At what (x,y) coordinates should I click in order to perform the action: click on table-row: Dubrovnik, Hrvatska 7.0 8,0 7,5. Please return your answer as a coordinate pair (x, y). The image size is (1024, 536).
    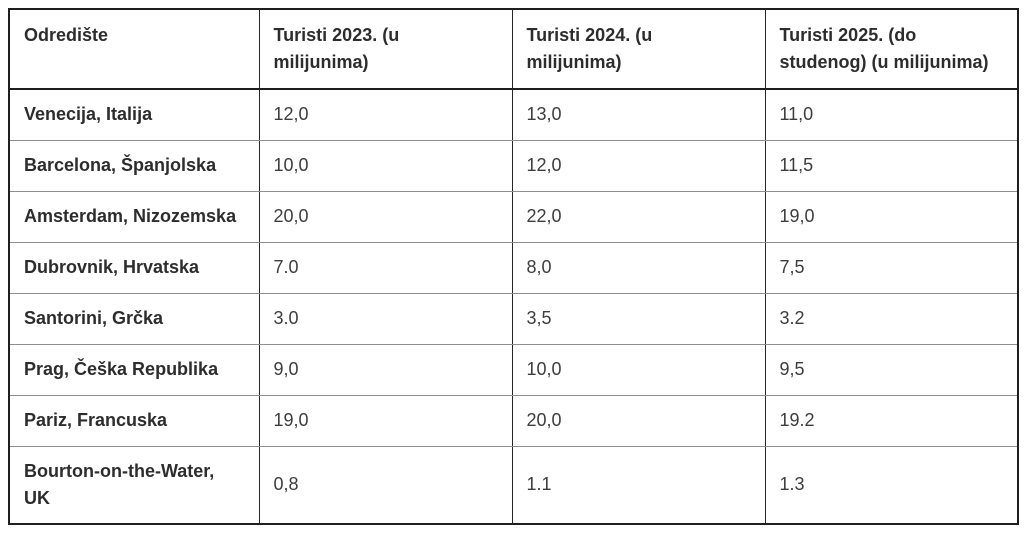
    Looking at the image, I should click on (513, 267).